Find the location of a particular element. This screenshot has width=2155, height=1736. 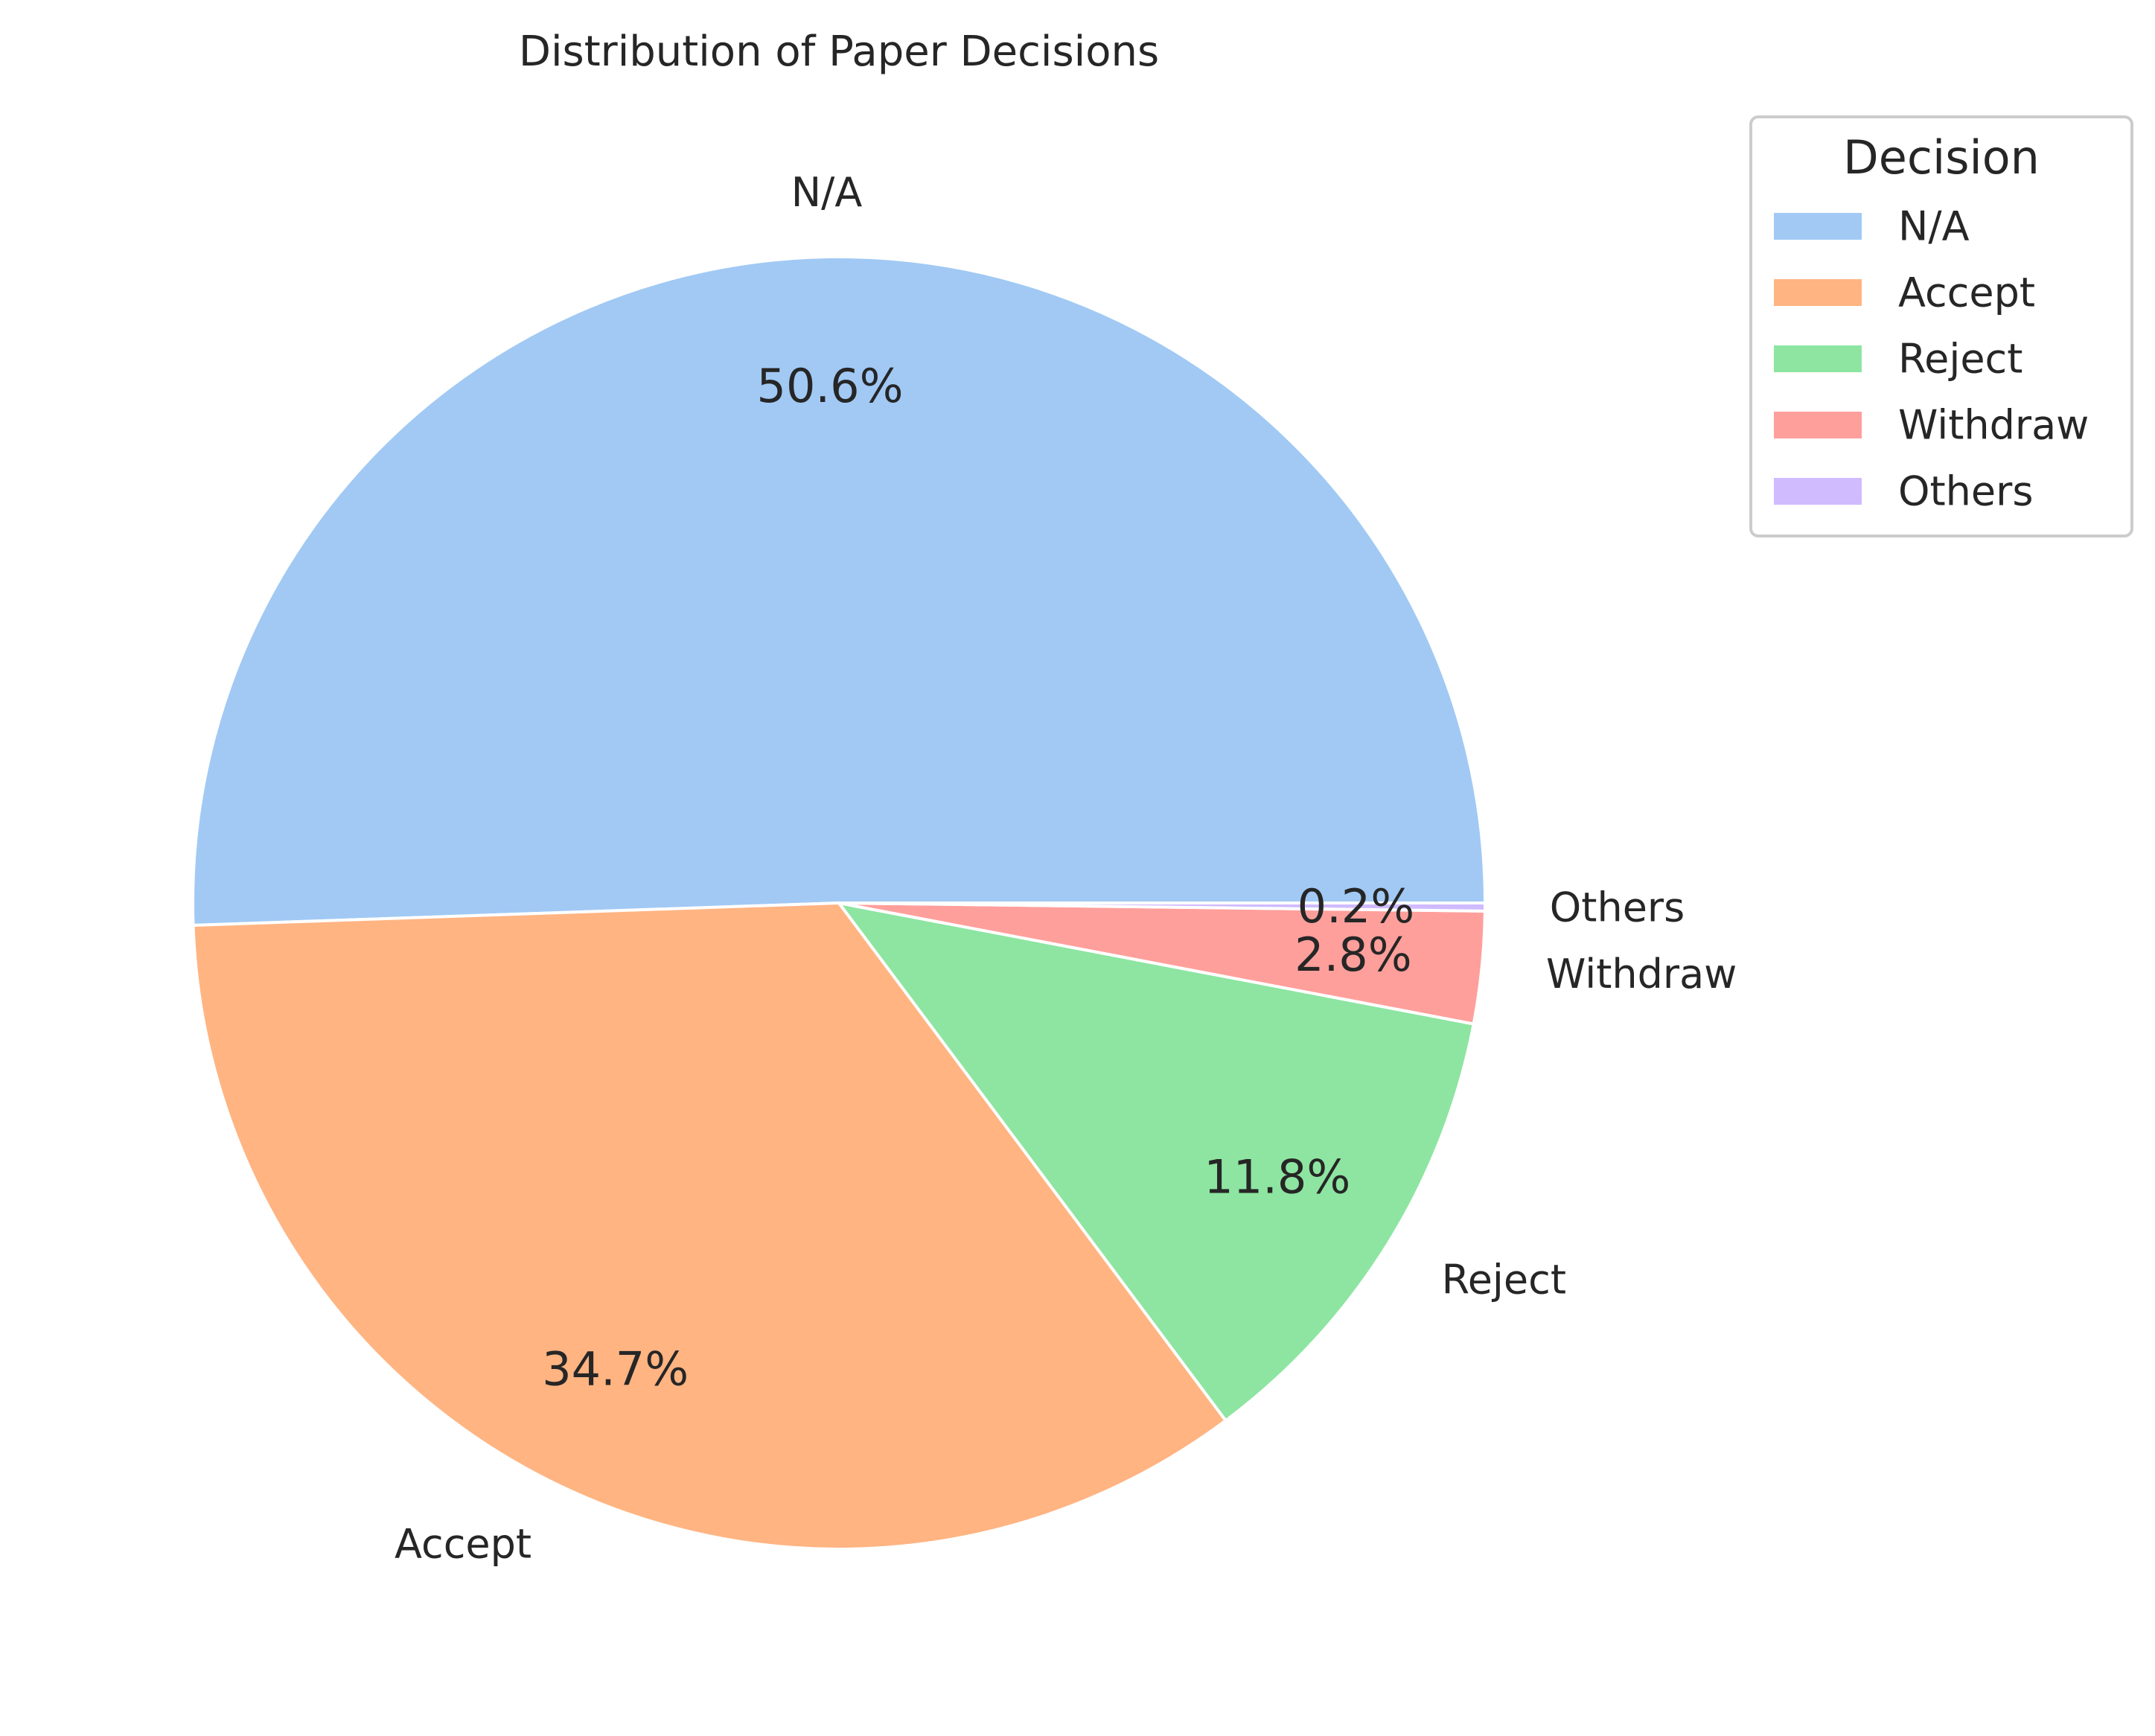

legend-swatch-withdraw is located at coordinates (1818, 425).